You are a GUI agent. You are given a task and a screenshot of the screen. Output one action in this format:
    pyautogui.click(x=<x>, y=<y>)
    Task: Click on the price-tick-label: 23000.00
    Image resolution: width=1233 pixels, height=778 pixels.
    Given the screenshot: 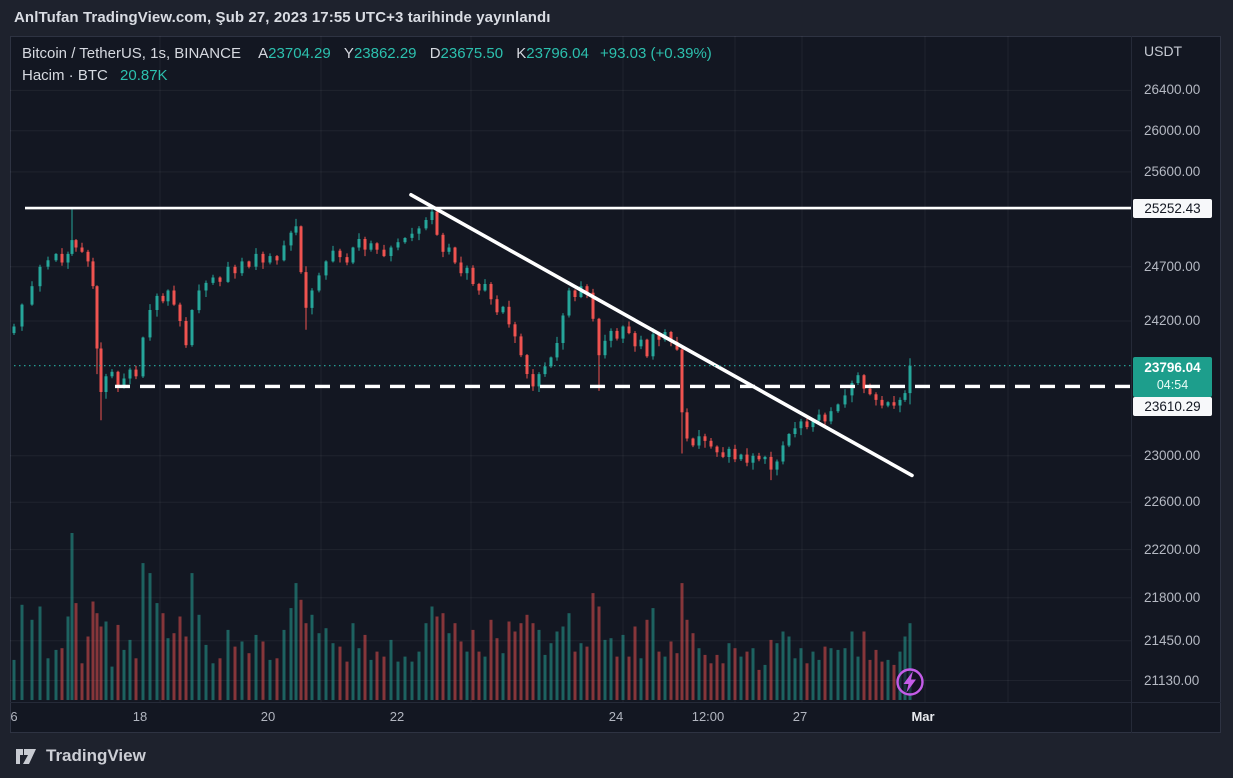 What is the action you would take?
    pyautogui.click(x=1172, y=455)
    